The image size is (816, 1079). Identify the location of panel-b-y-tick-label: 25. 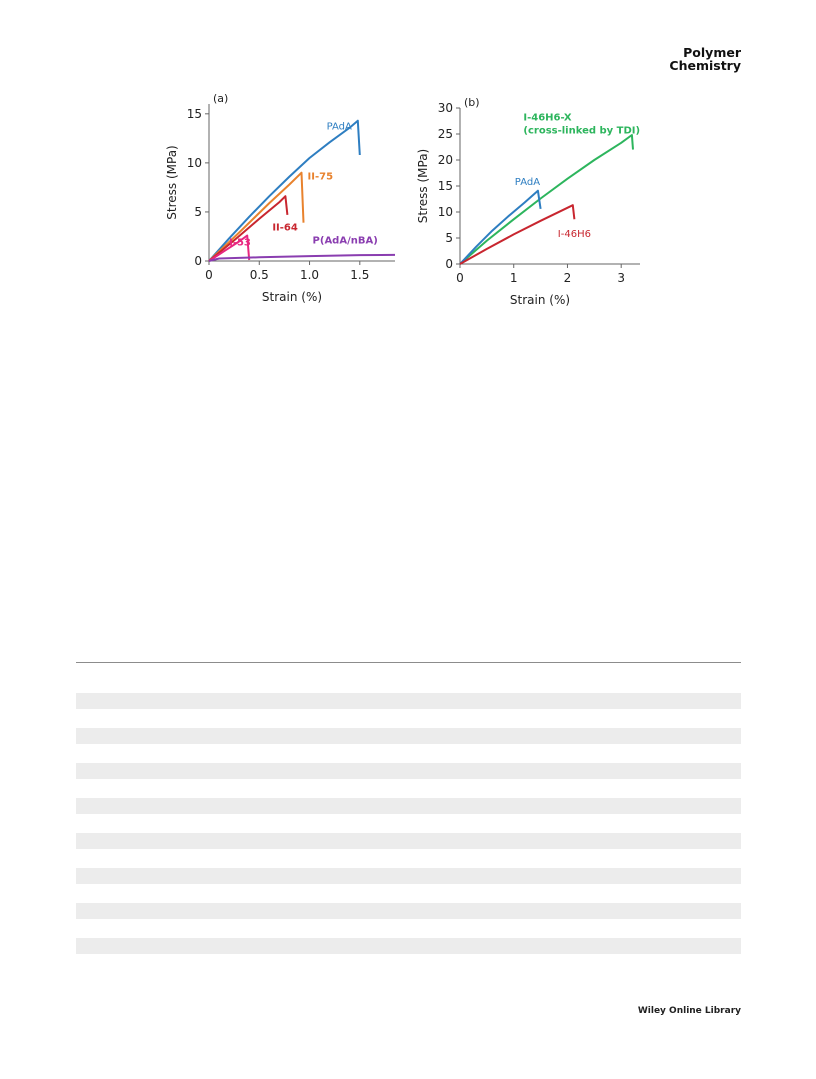
(445, 134).